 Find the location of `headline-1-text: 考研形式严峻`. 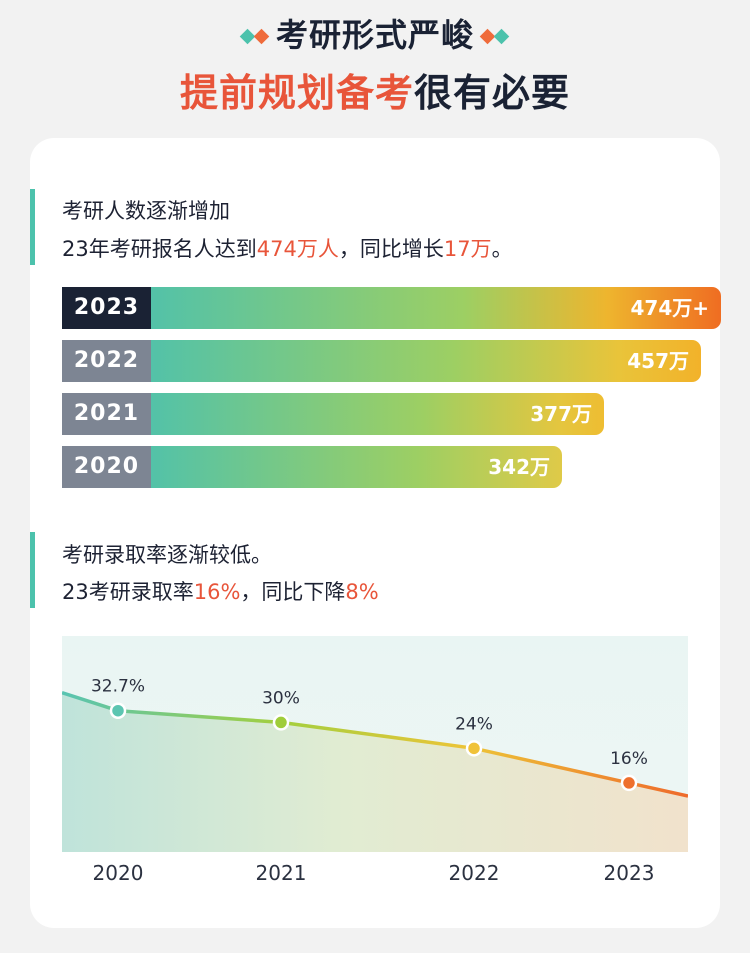

headline-1-text: 考研形式严峻 is located at coordinates (374, 35).